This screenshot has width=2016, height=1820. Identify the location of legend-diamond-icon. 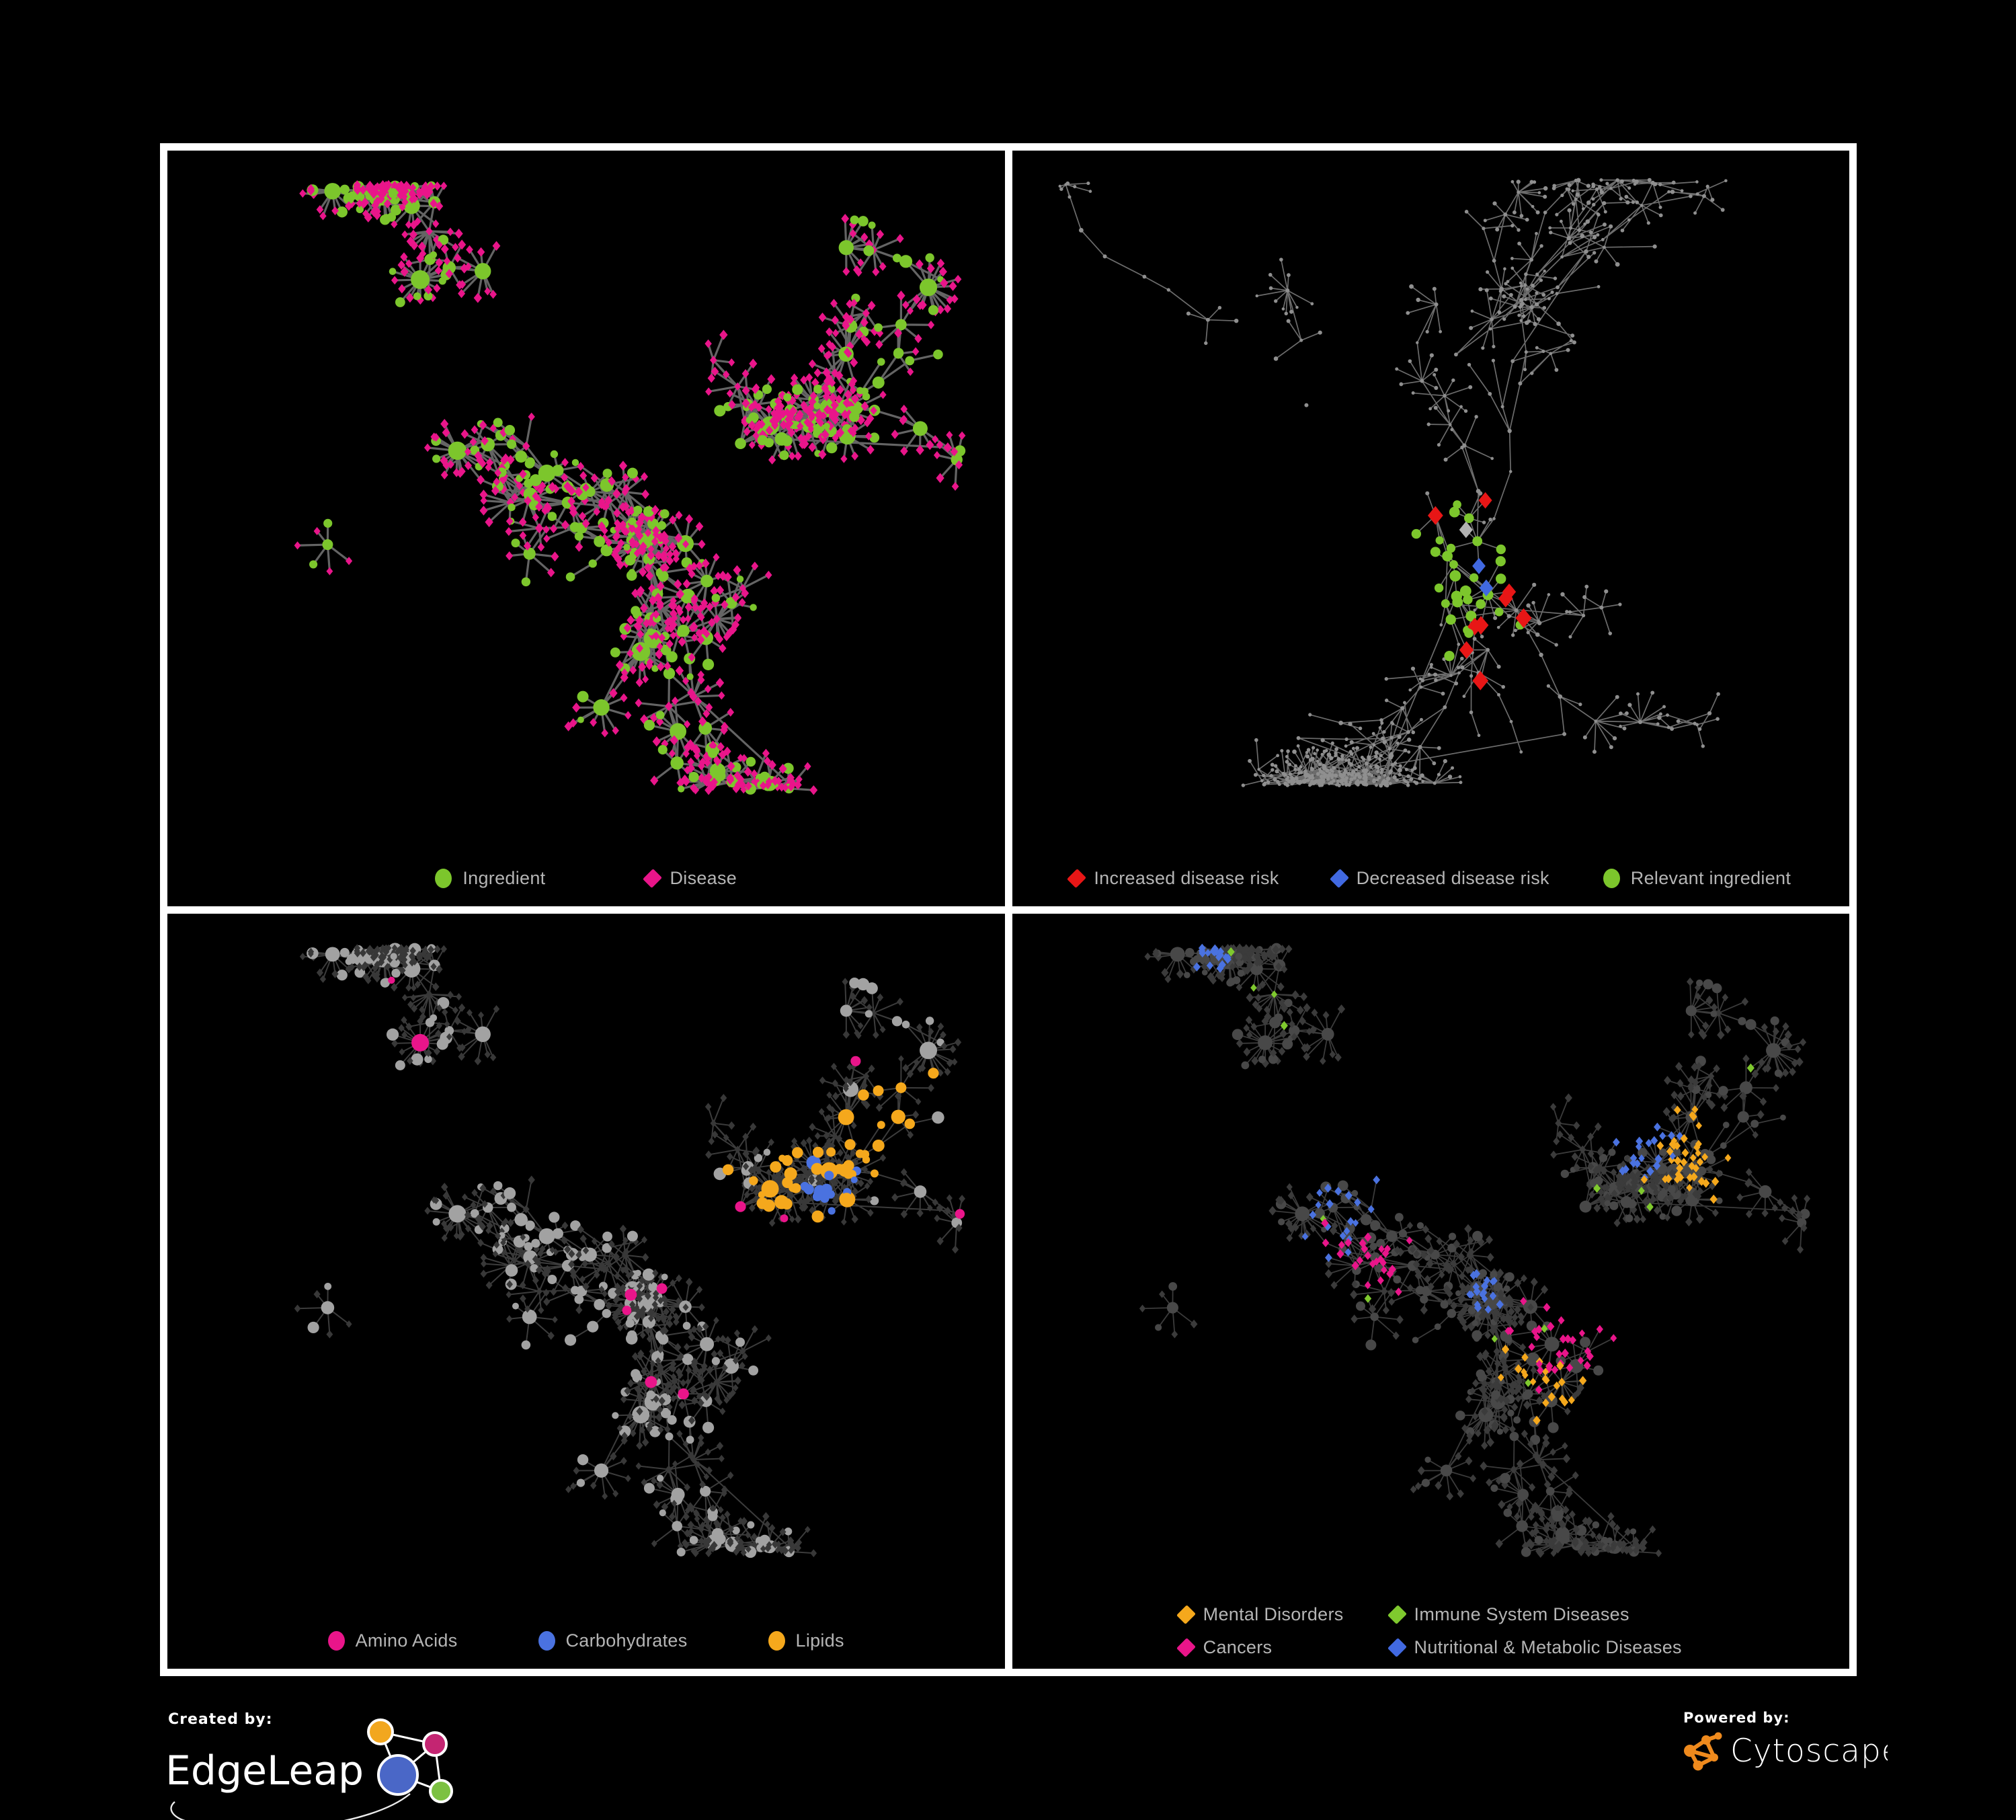
(1186, 1614).